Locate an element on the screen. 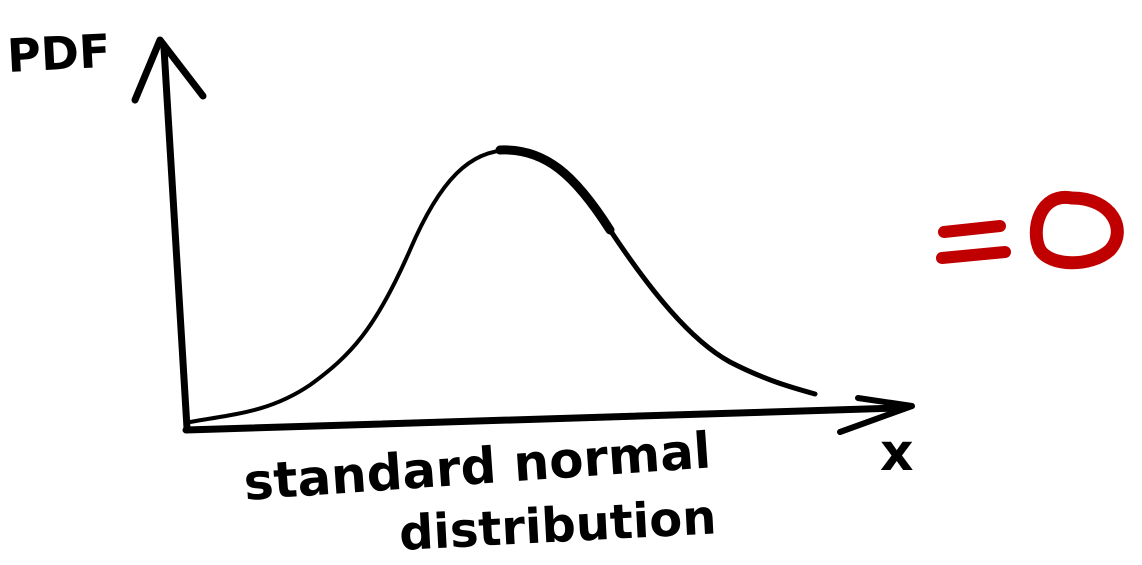  equals-sign-bottom is located at coordinates (973, 255).